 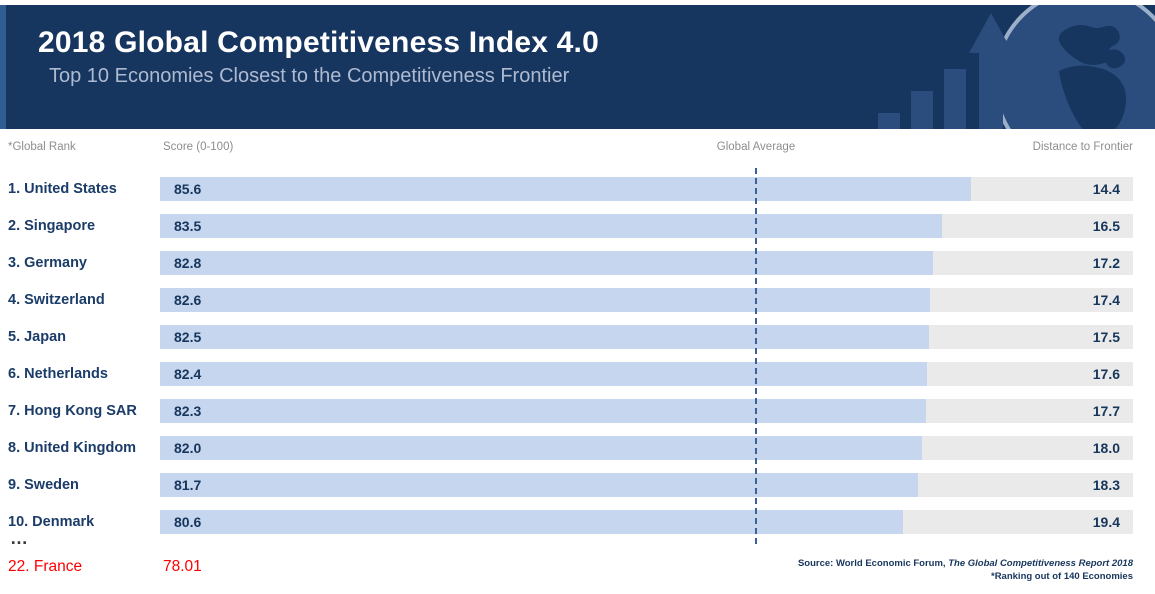 What do you see at coordinates (37, 337) in the screenshot?
I see `row-label: 5. Japan` at bounding box center [37, 337].